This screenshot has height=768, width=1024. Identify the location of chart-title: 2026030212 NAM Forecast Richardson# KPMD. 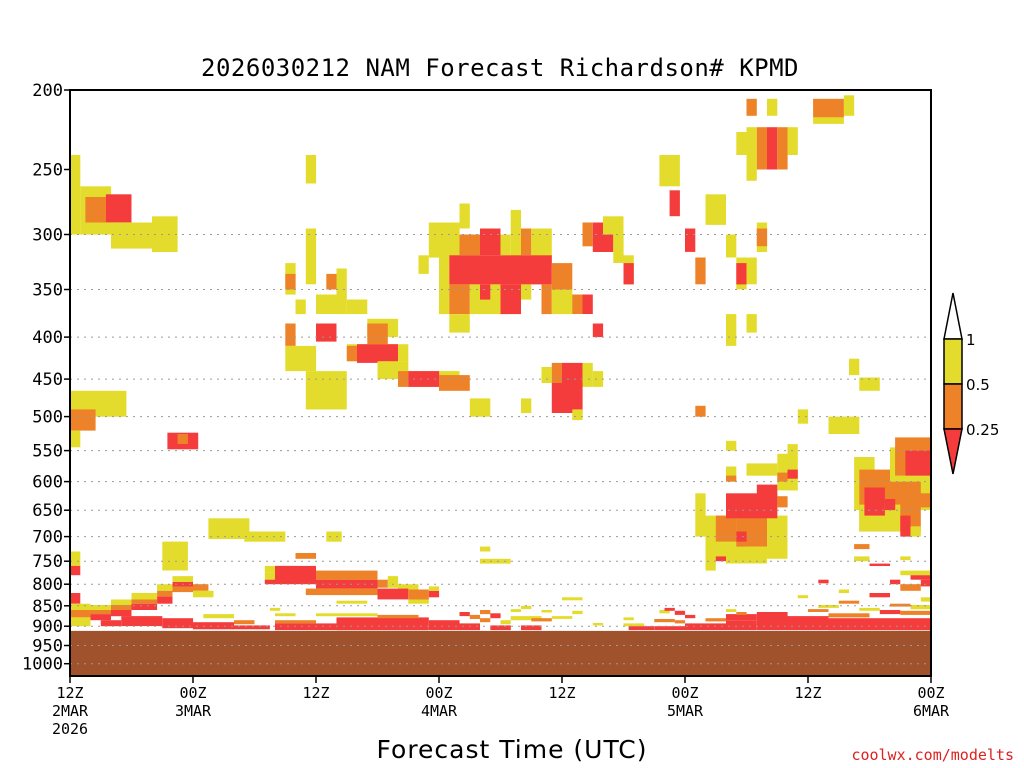
(500, 68).